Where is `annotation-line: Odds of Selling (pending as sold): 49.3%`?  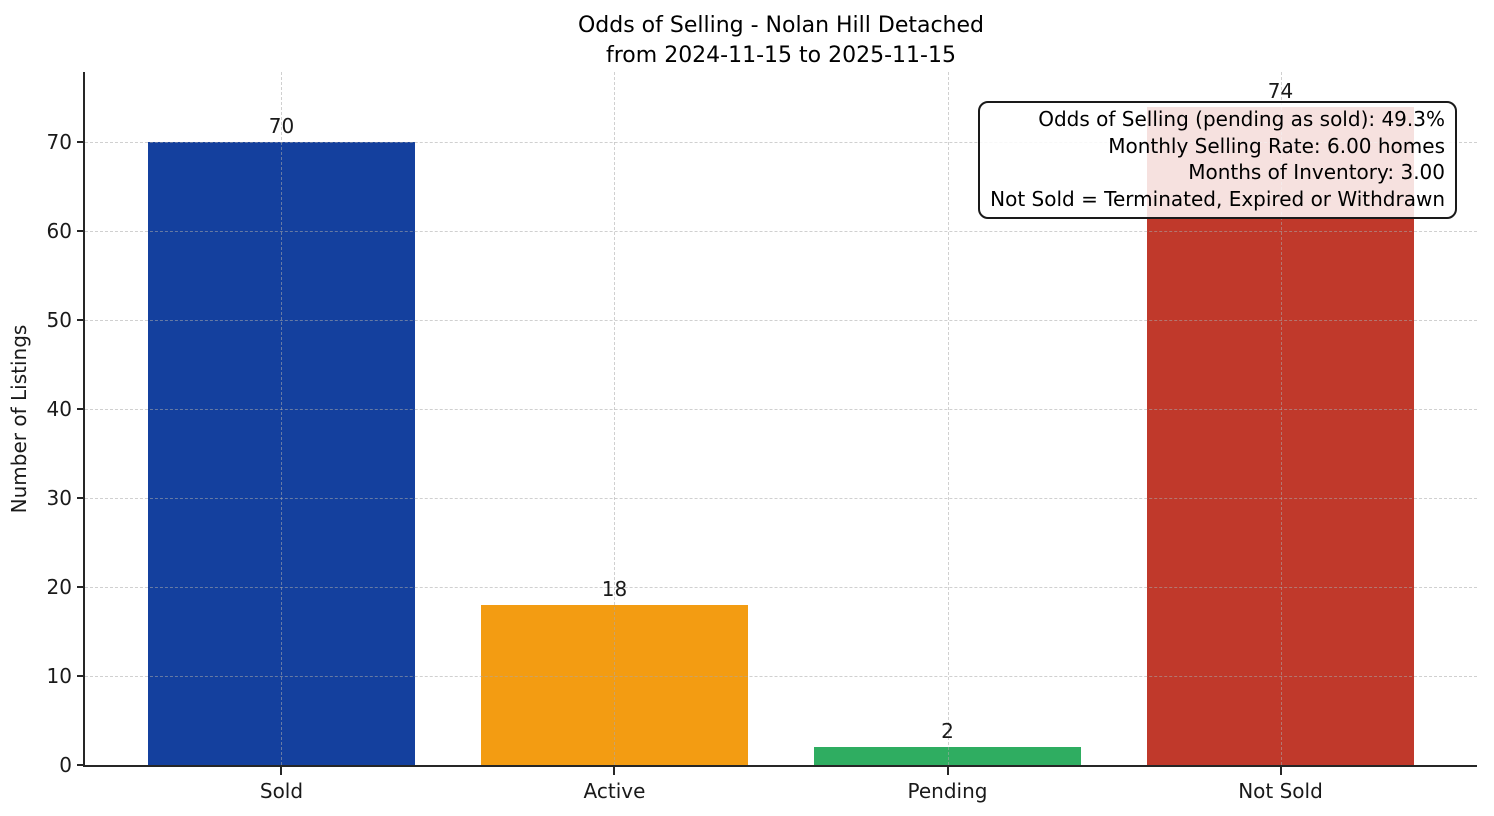 annotation-line: Odds of Selling (pending as sold): 49.3% is located at coordinates (1241, 119).